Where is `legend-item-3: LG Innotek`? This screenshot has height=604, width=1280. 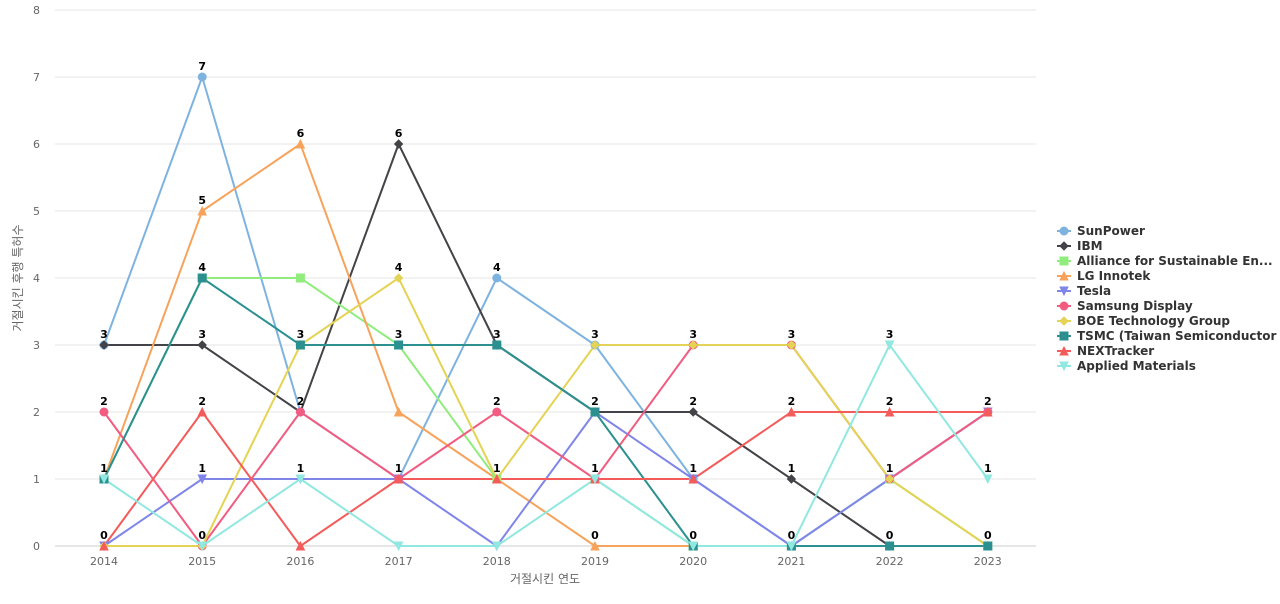
legend-item-3: LG Innotek is located at coordinates (1104, 276).